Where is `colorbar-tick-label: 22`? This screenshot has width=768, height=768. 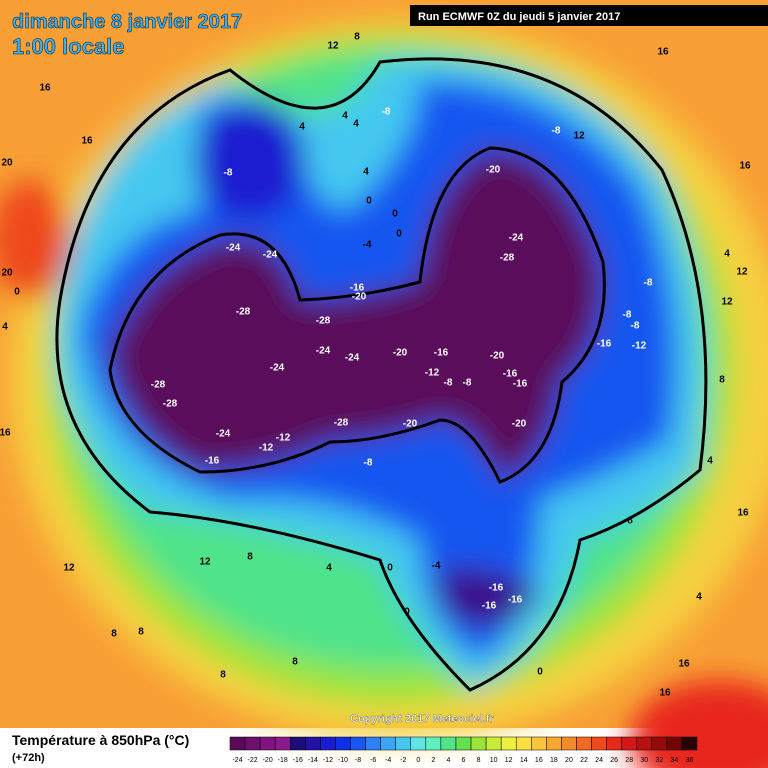
colorbar-tick-label: 22 is located at coordinates (584, 760).